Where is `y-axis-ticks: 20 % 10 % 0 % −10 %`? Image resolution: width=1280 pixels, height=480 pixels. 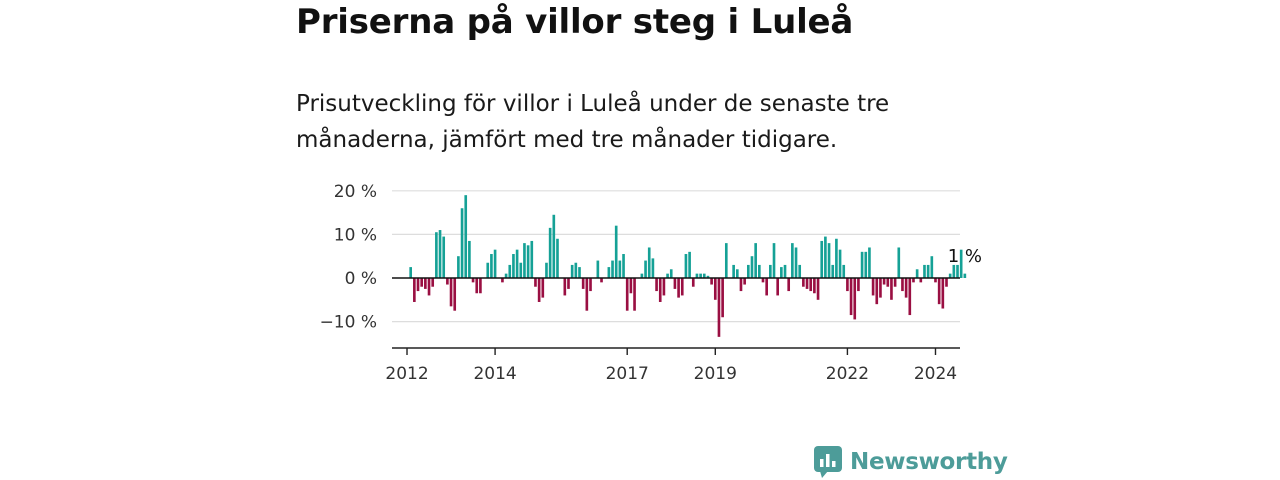
y-axis-ticks: 20 % 10 % 0 % −10 % is located at coordinates (348, 257).